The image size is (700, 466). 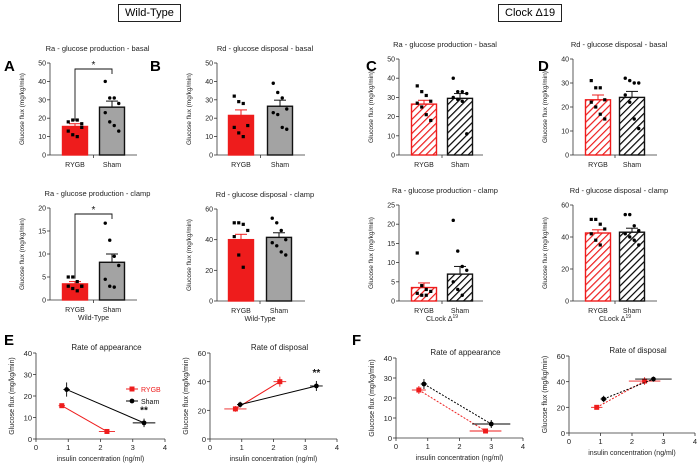 I want to click on legend-label: RYGB, so click(x=151, y=390).